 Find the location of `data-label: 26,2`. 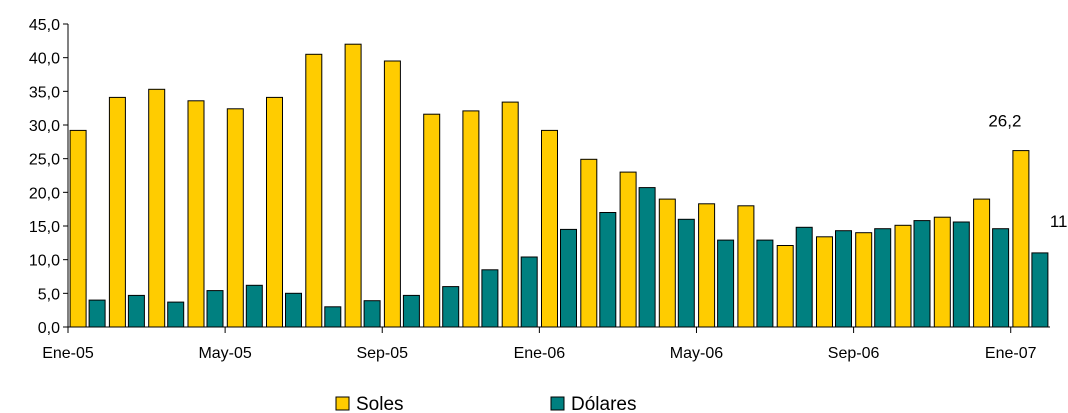

data-label: 26,2 is located at coordinates (1004, 121).